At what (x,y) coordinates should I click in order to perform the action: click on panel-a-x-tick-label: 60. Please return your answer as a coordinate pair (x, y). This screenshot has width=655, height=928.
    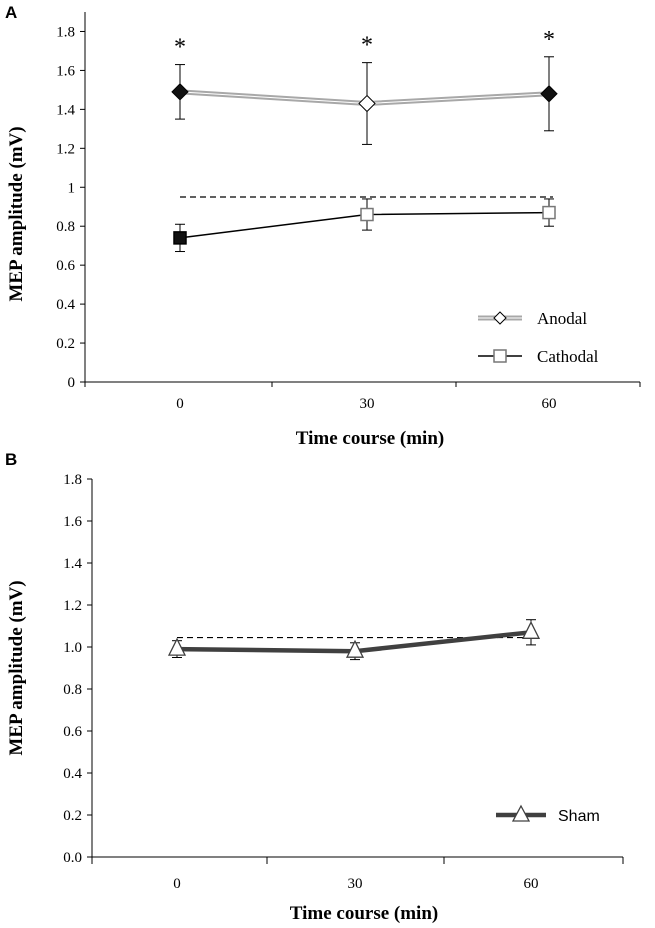
    Looking at the image, I should click on (549, 404).